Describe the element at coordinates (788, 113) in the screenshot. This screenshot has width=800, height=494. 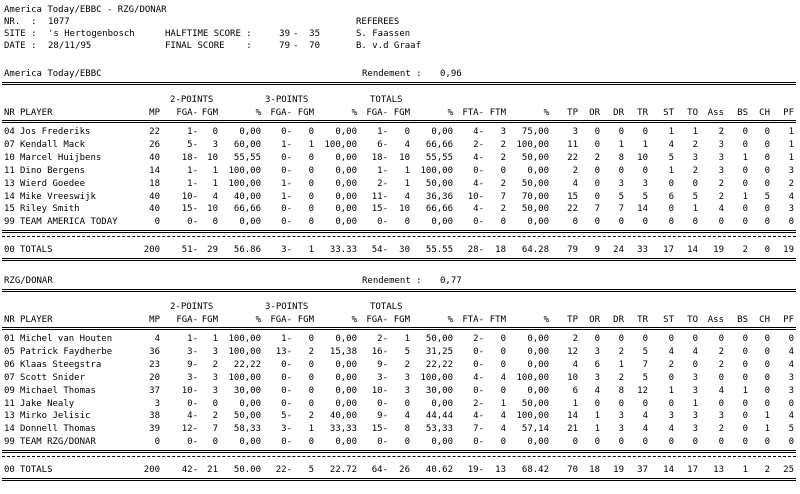
I see `column-header: PF` at that location.